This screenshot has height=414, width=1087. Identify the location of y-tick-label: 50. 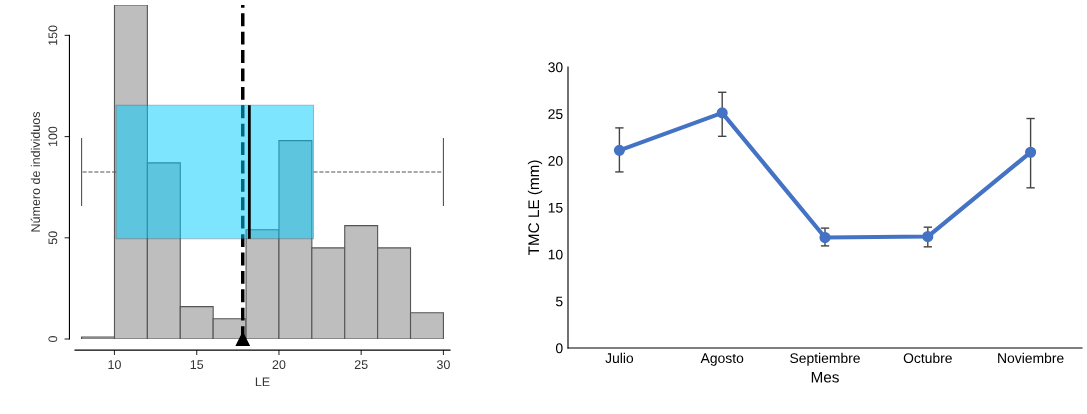
(53, 238).